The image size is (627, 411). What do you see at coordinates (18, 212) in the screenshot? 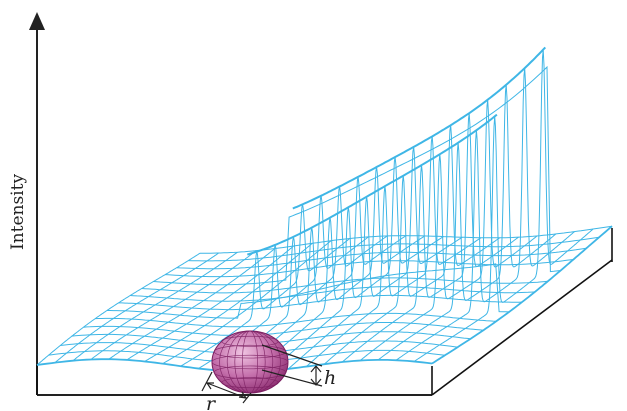
I see `y-axis-label: Intensity` at bounding box center [18, 212].